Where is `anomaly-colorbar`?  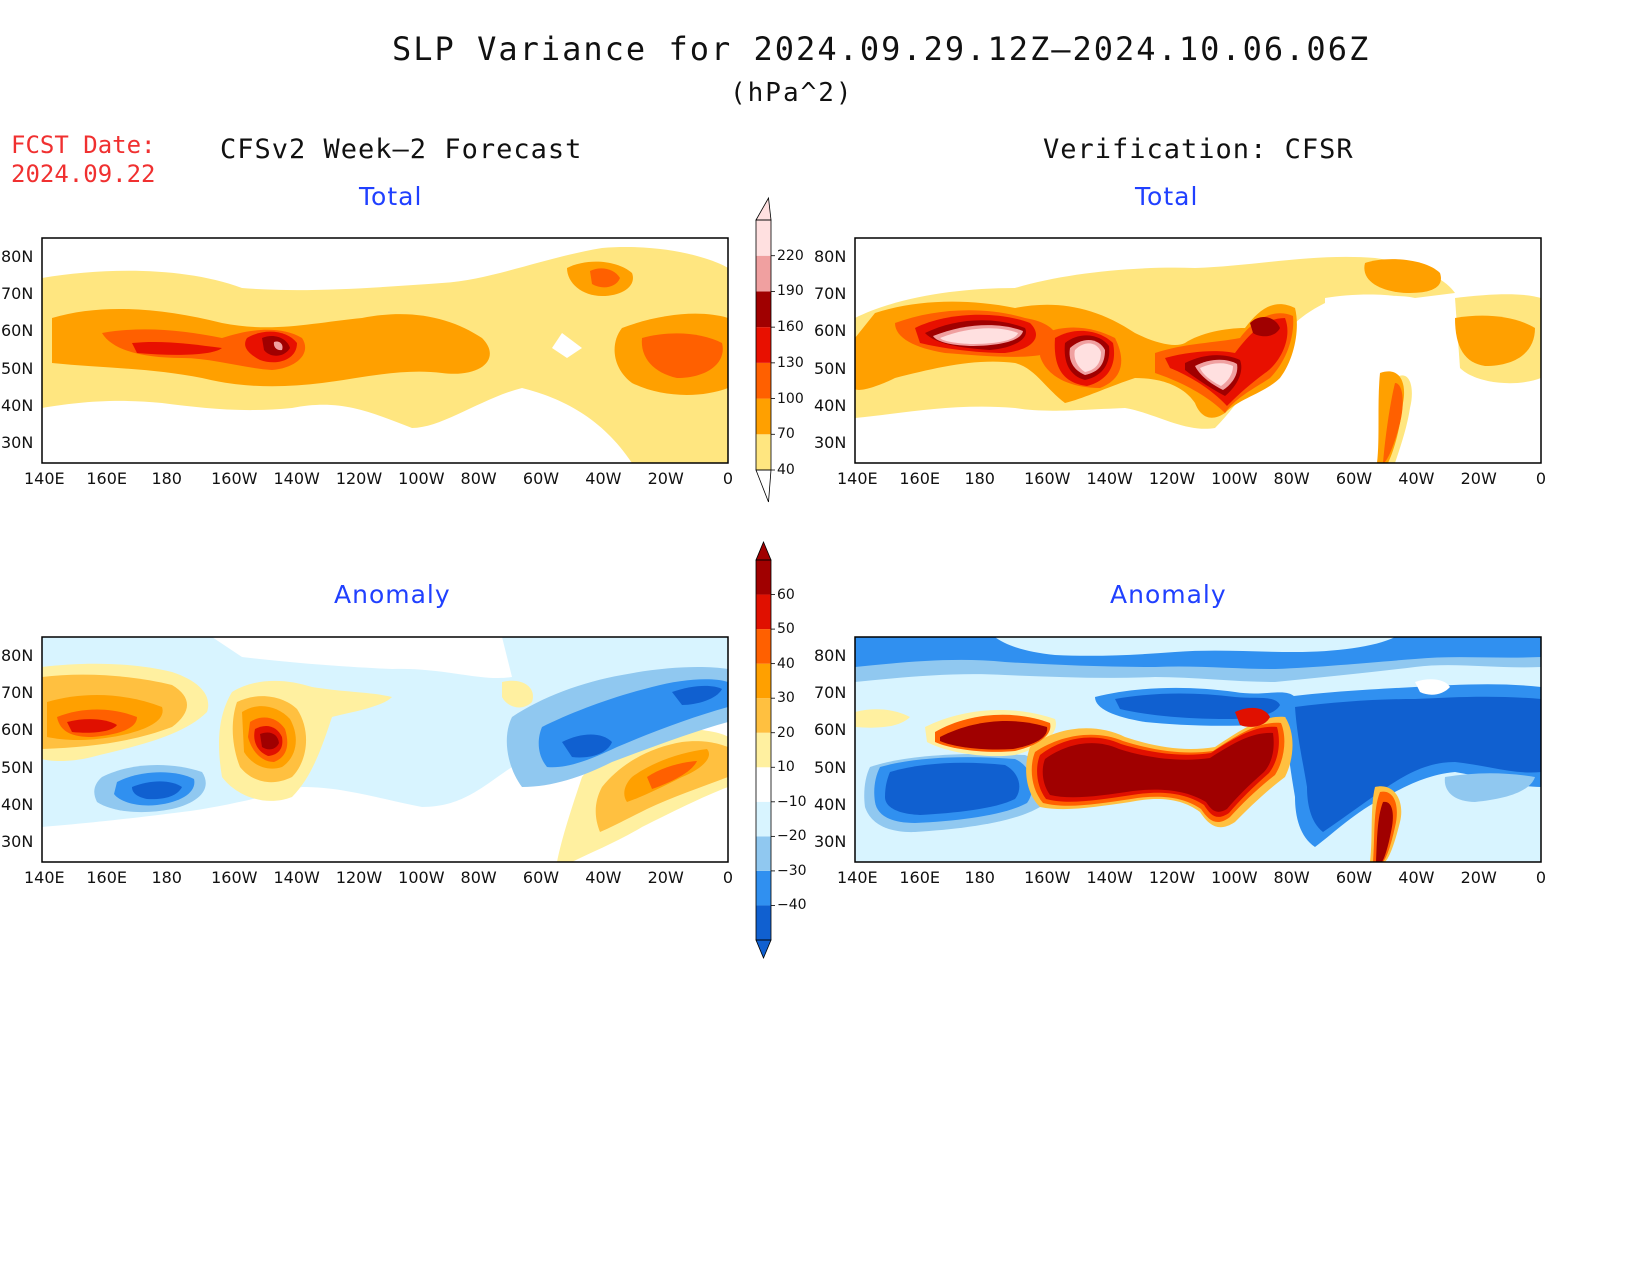 anomaly-colorbar is located at coordinates (765, 750).